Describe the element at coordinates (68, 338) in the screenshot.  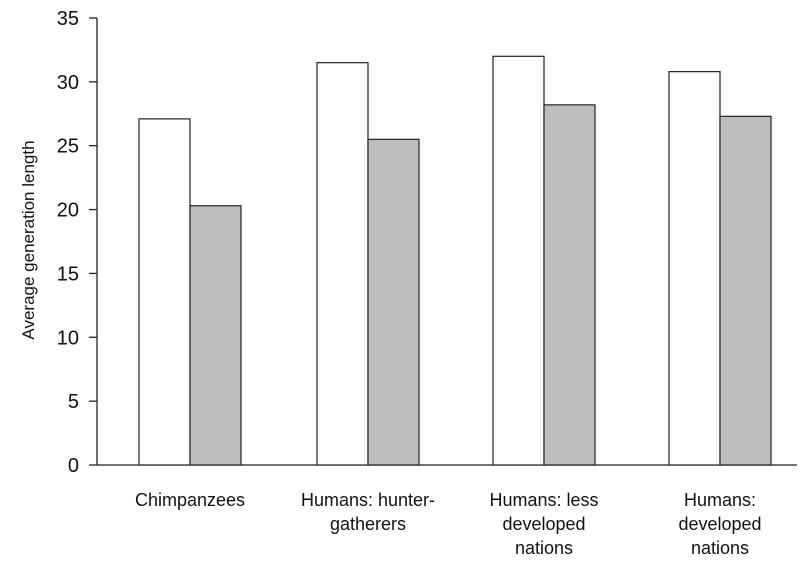
I see `y-tick-label: 10` at that location.